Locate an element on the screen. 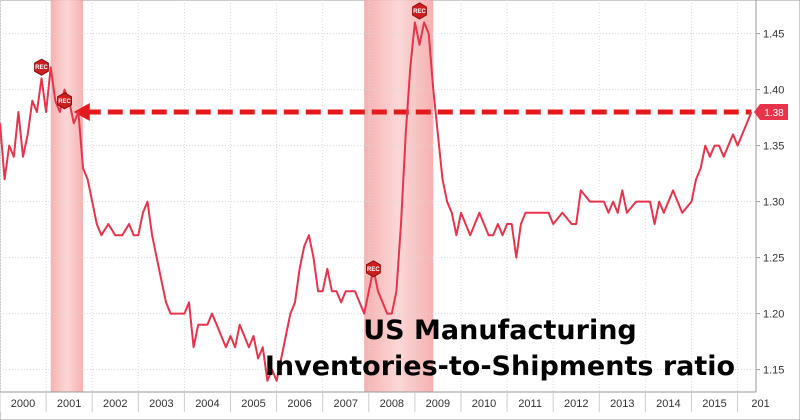 The image size is (800, 420). x-tick-label: 2001 is located at coordinates (69, 404).